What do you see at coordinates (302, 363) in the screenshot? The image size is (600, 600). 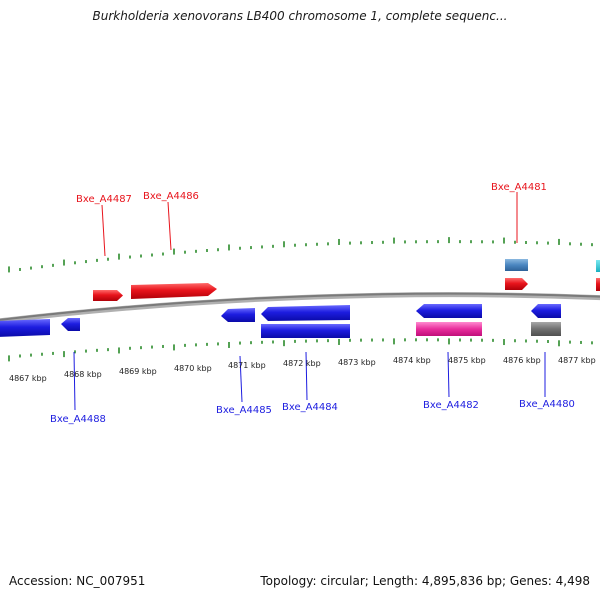 I see `scale-label-4872: 4872 kbp` at bounding box center [302, 363].